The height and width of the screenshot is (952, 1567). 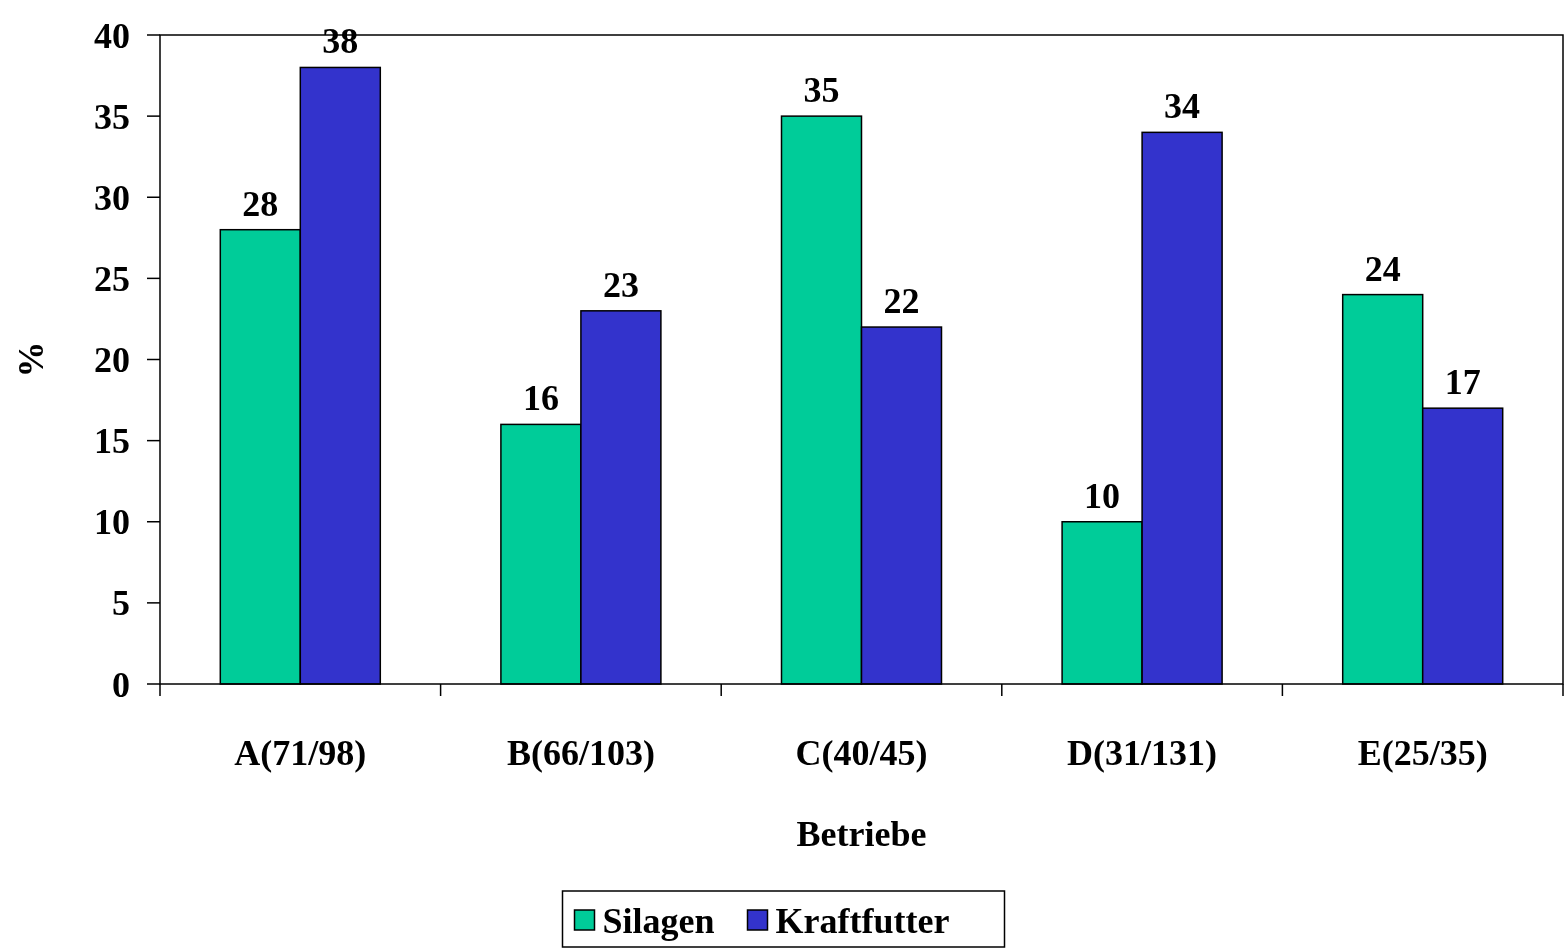 I want to click on y-tick-label: 0, so click(x=121, y=684).